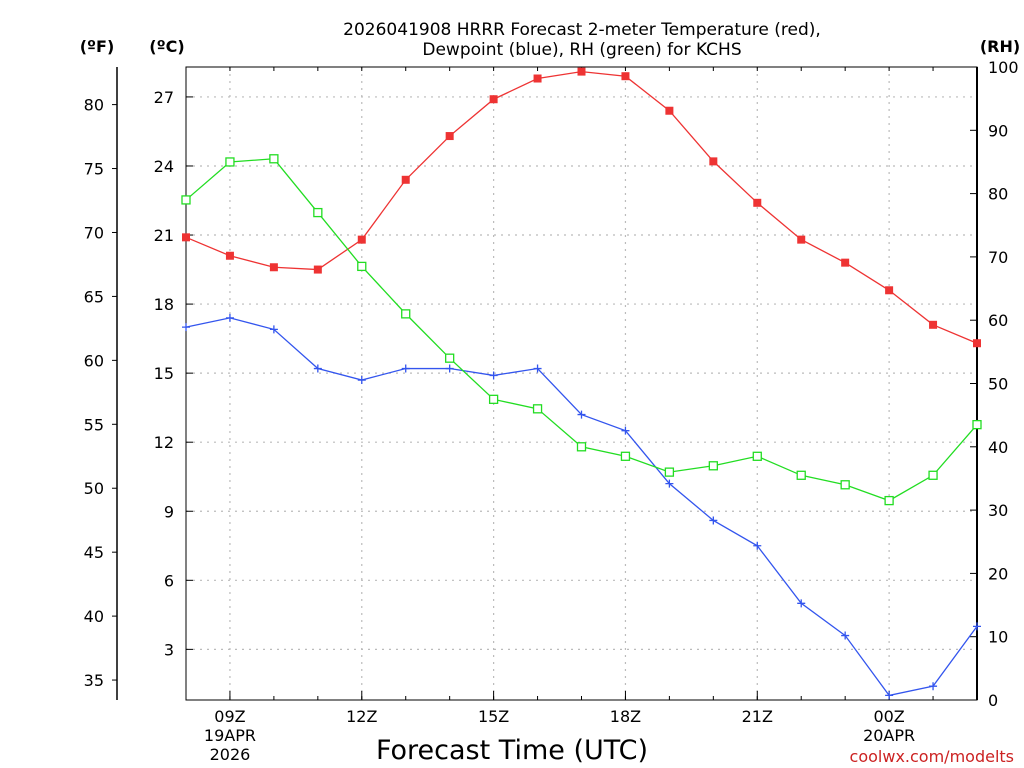 This screenshot has width=1024, height=768. I want to click on time-tick-label: 15Z, so click(493, 716).